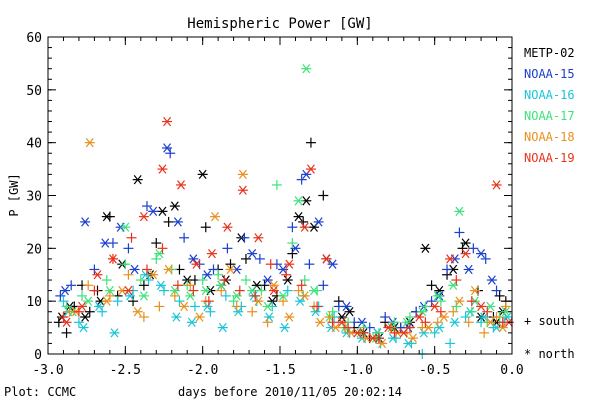 This screenshot has width=600, height=400. I want to click on x-tick-label: 0.0, so click(511, 370).